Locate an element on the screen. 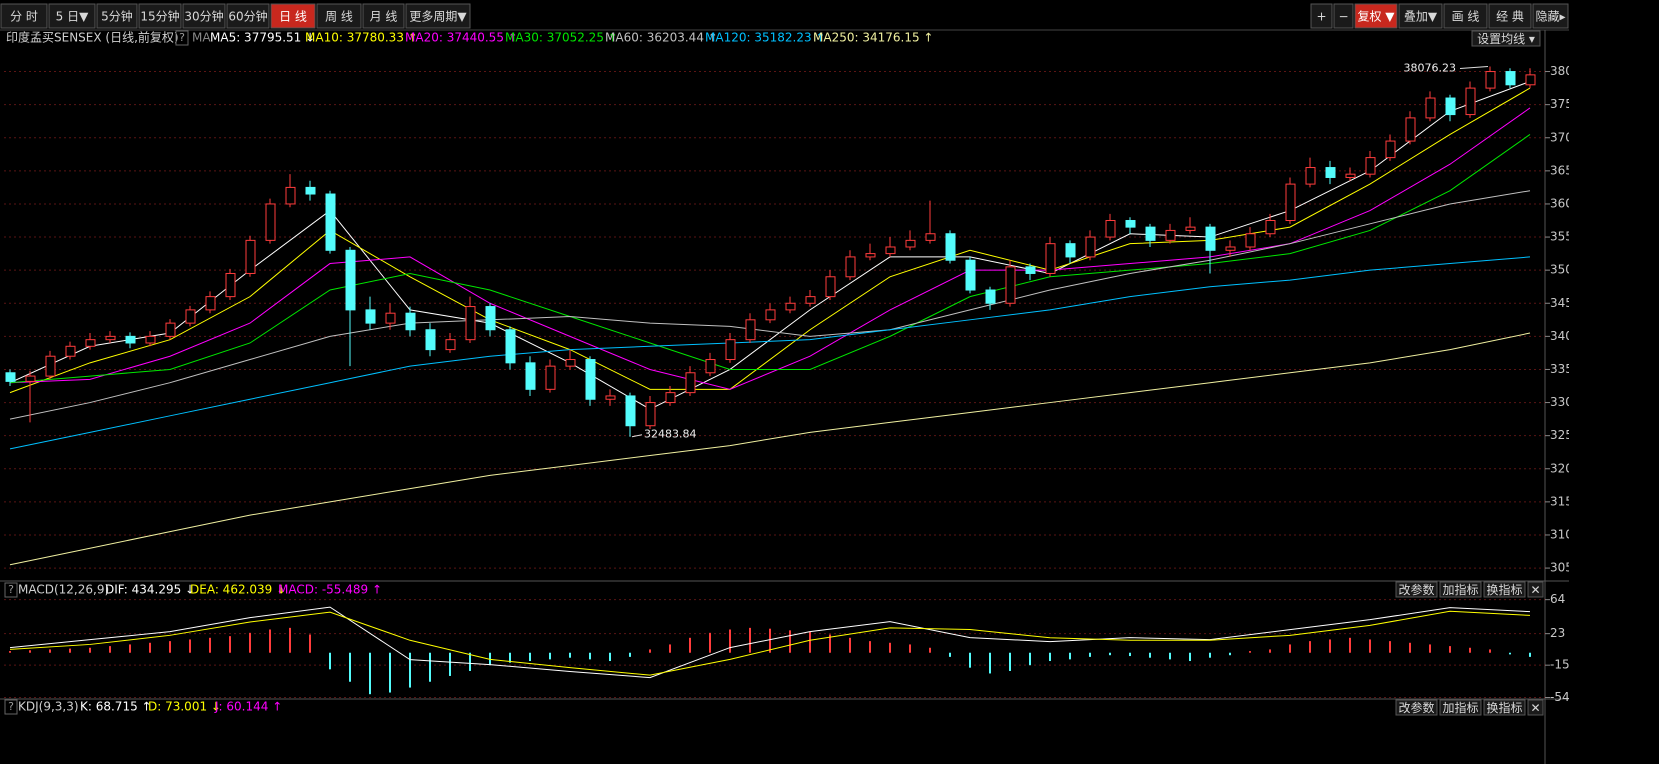 This screenshot has height=764, width=1659. toolbar-button-label: + is located at coordinates (1321, 17).